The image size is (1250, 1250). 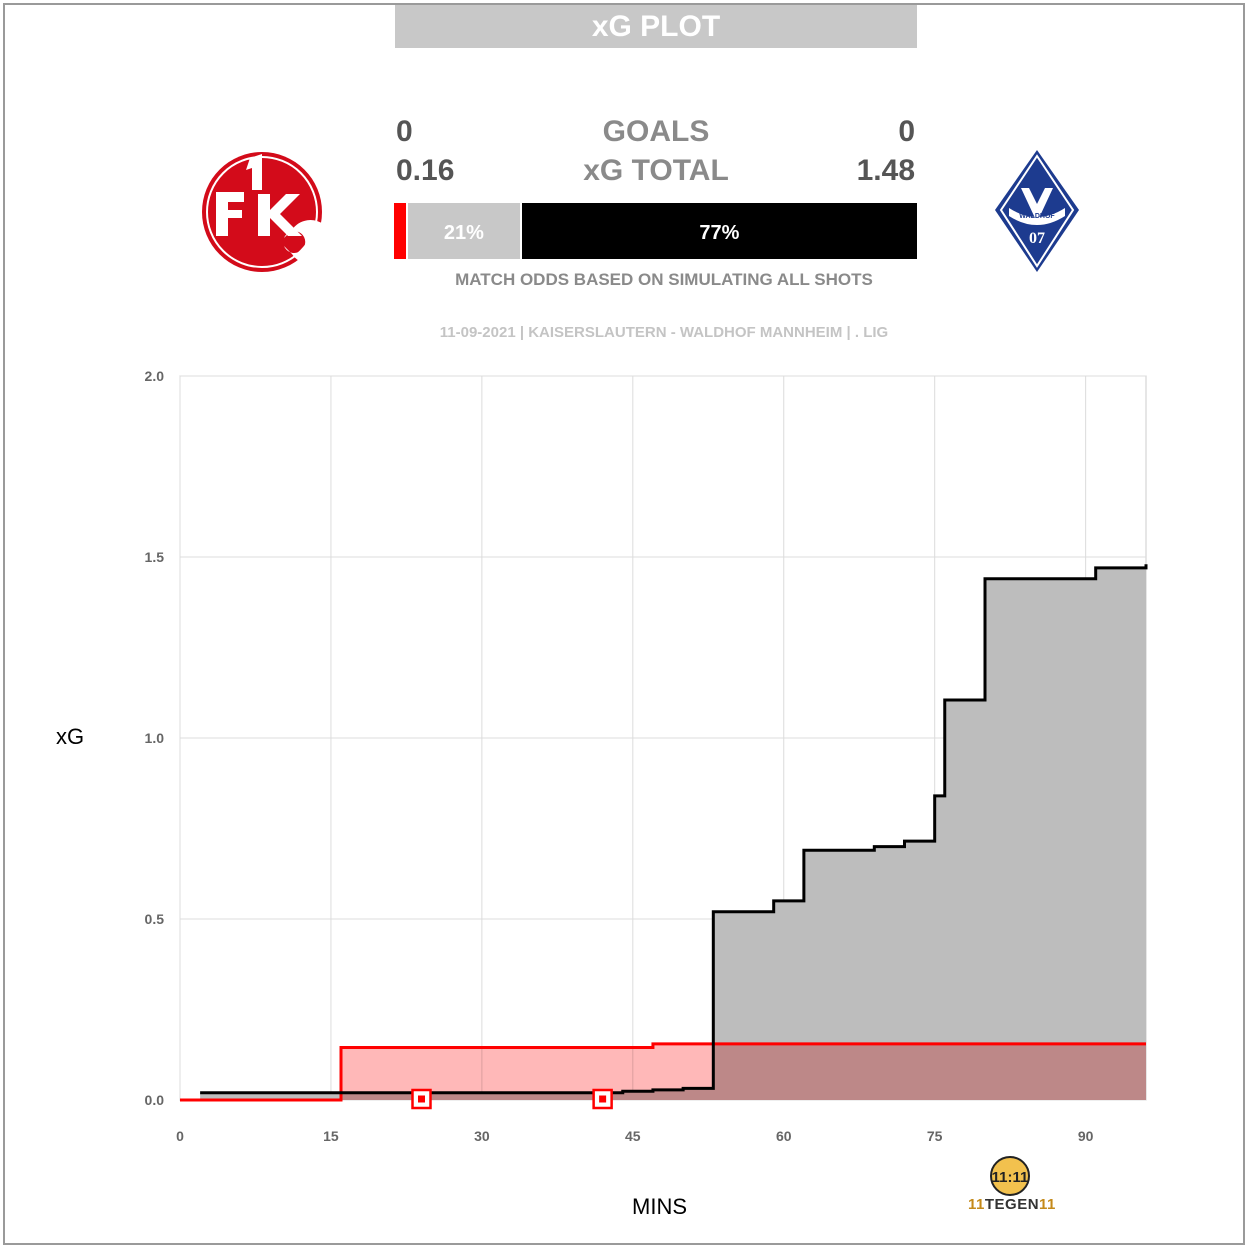 What do you see at coordinates (1037, 238) in the screenshot?
I see `svg-text: 07` at bounding box center [1037, 238].